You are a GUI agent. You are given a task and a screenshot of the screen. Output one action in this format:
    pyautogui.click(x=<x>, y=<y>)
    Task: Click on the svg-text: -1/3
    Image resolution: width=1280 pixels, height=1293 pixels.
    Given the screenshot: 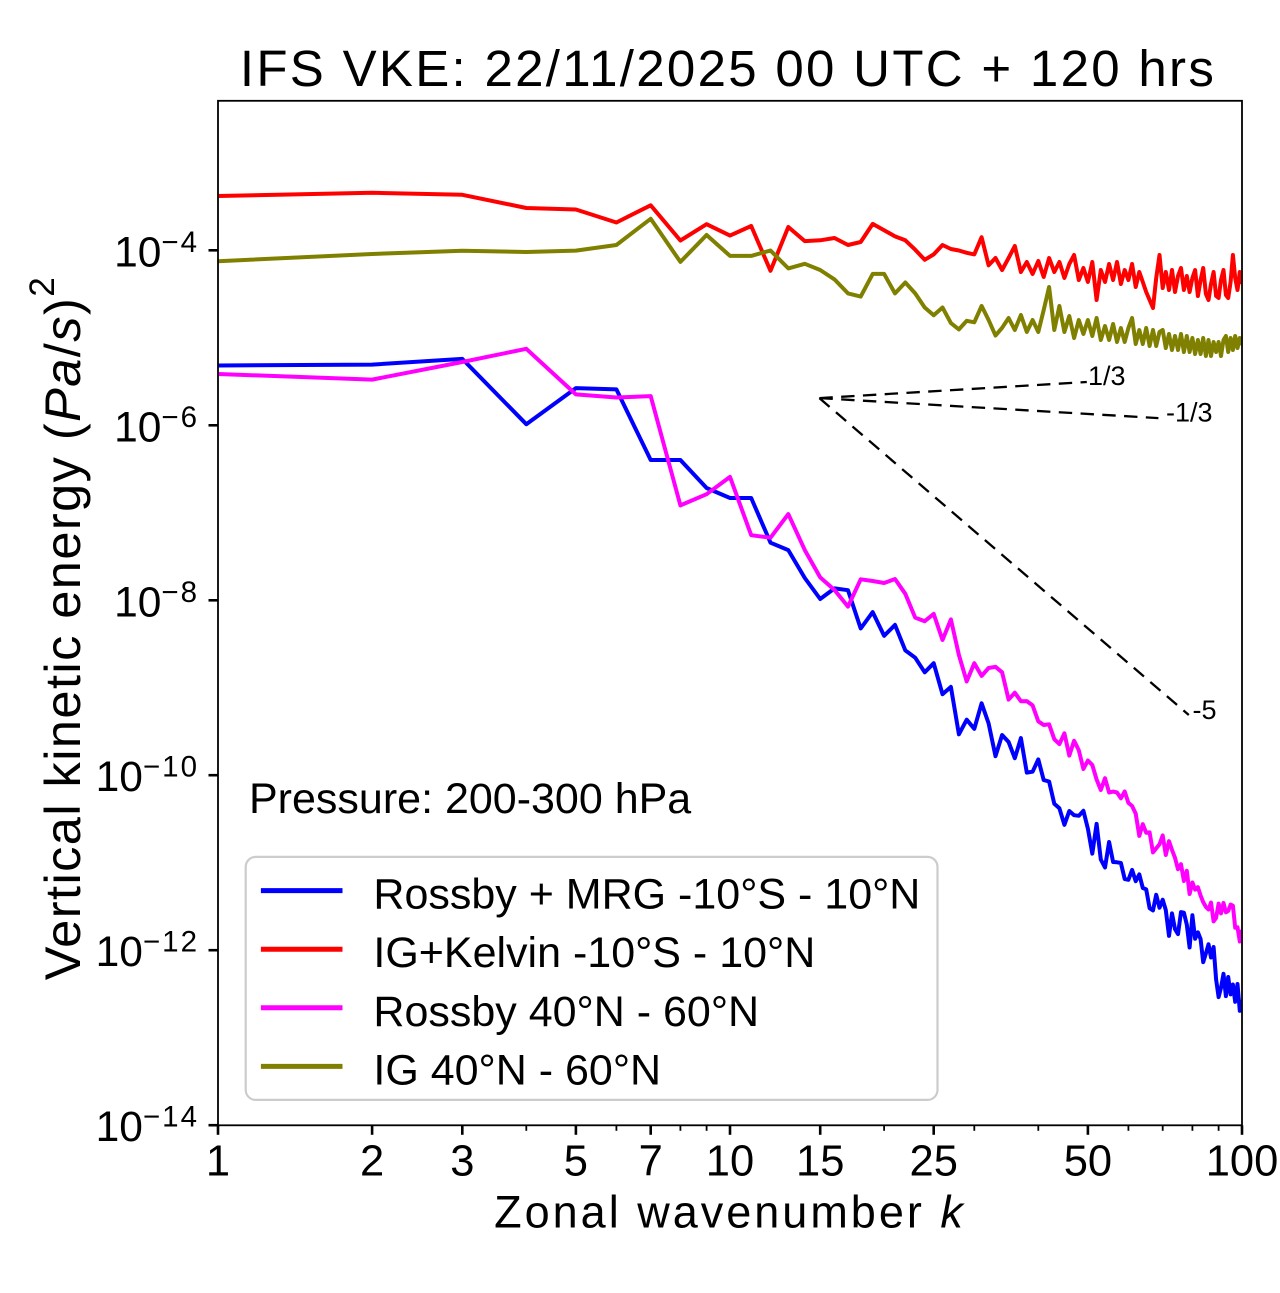 What is the action you would take?
    pyautogui.click(x=1189, y=413)
    